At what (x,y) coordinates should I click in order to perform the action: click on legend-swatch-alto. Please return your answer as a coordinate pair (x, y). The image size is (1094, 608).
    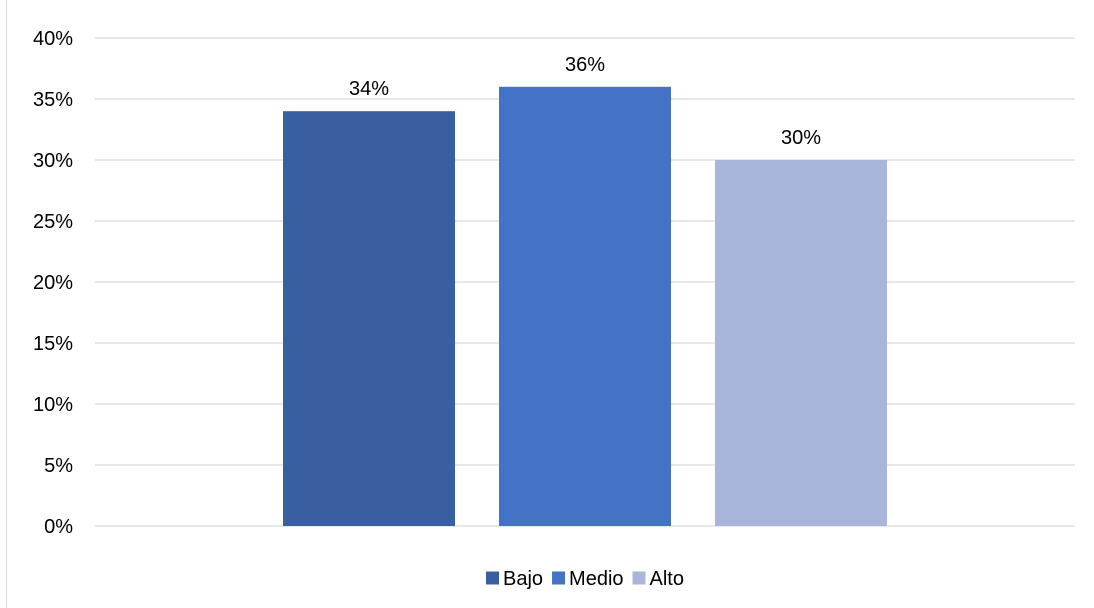
    Looking at the image, I should click on (639, 578).